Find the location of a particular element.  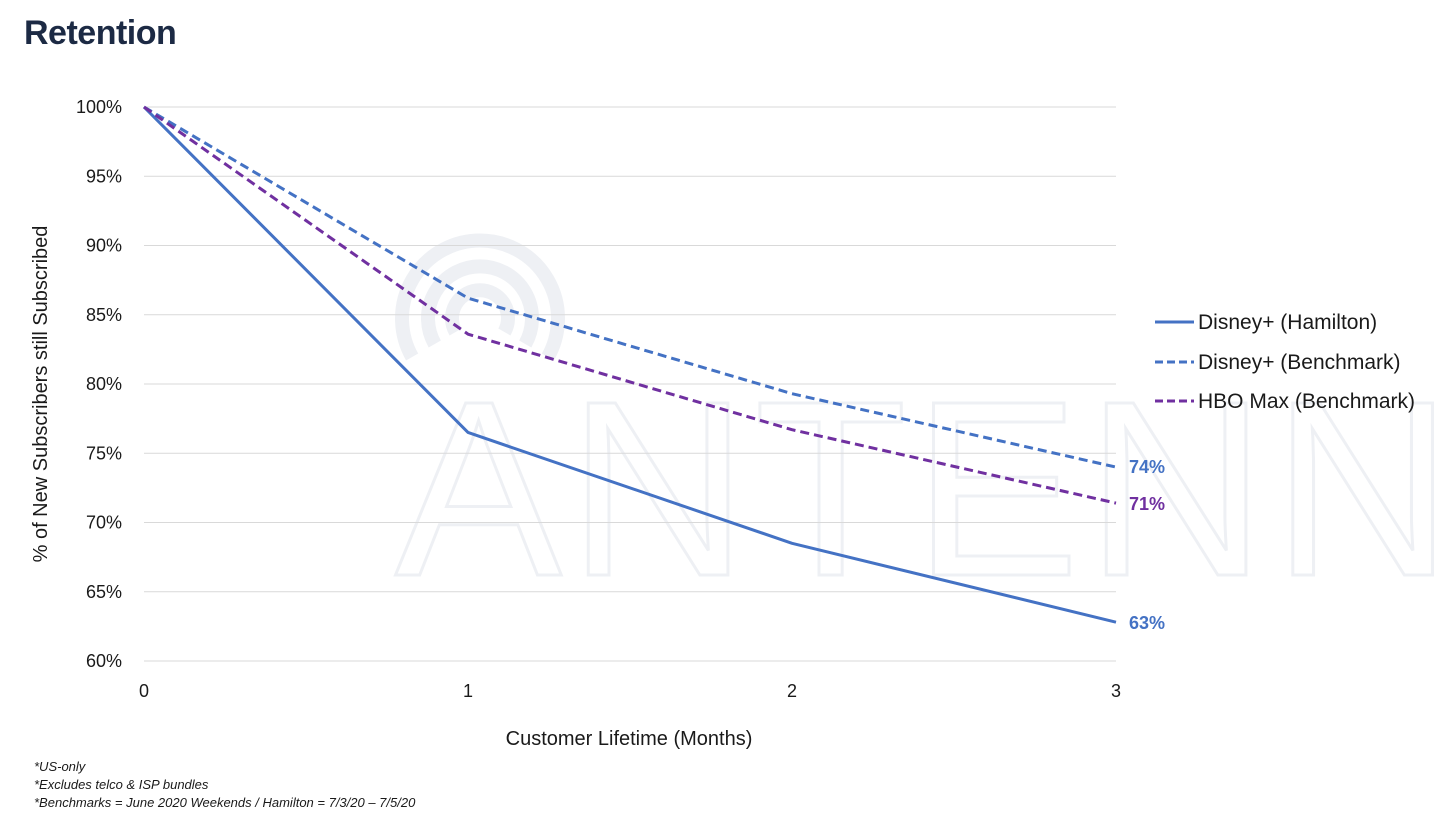

y-tick-label: 100% is located at coordinates (99, 107).